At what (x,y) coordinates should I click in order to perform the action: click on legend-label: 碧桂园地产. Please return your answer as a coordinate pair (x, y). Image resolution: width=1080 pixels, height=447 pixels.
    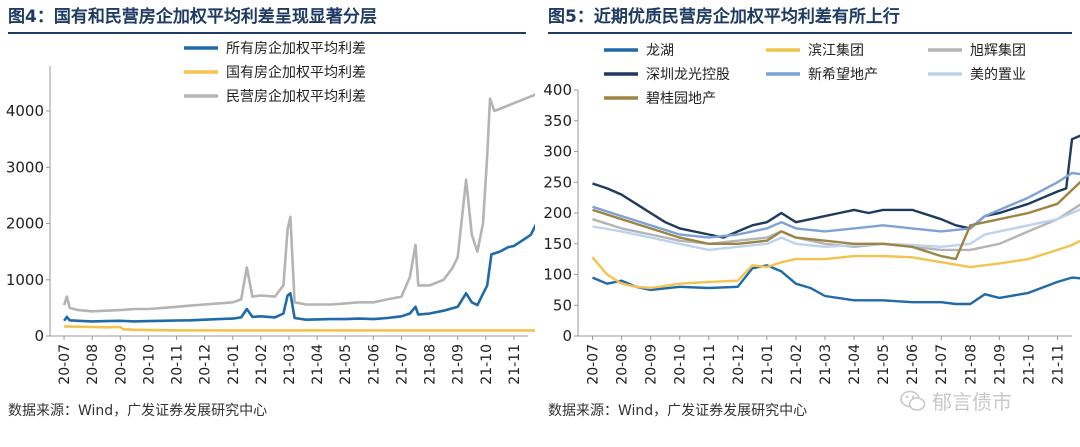
    Looking at the image, I should click on (681, 99).